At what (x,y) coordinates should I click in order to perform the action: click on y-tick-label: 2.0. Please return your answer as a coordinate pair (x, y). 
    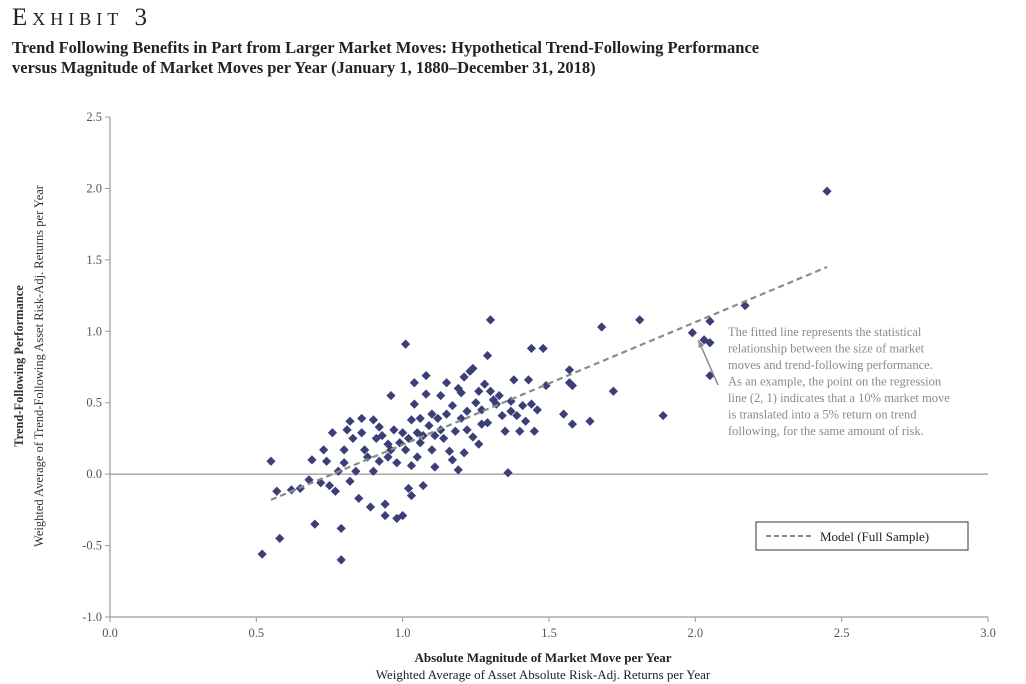
    Looking at the image, I should click on (94, 188).